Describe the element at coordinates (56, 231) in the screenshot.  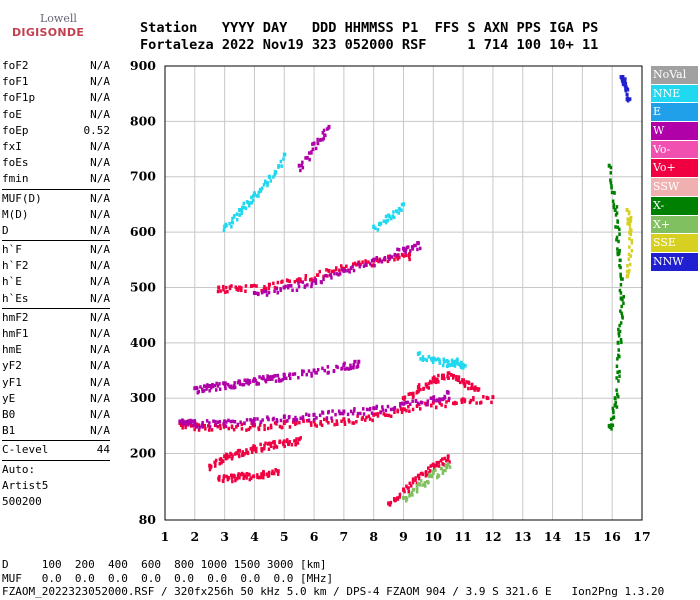
I see `param-row-d: D N/A` at that location.